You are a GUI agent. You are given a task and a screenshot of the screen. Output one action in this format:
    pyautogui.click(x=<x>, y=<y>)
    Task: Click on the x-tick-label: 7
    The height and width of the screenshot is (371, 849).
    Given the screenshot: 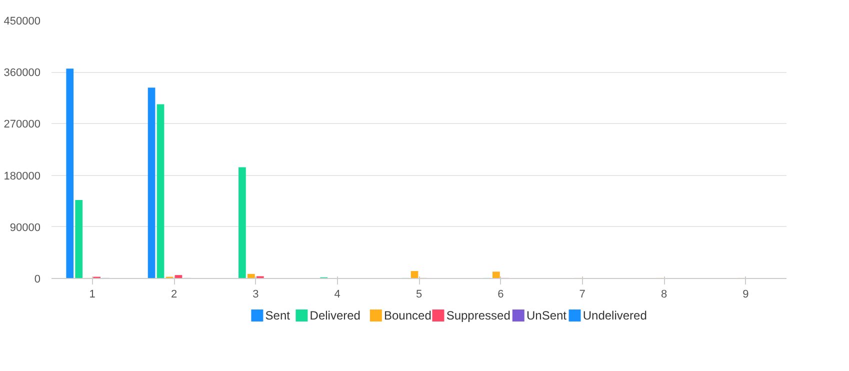 What is the action you would take?
    pyautogui.click(x=582, y=294)
    